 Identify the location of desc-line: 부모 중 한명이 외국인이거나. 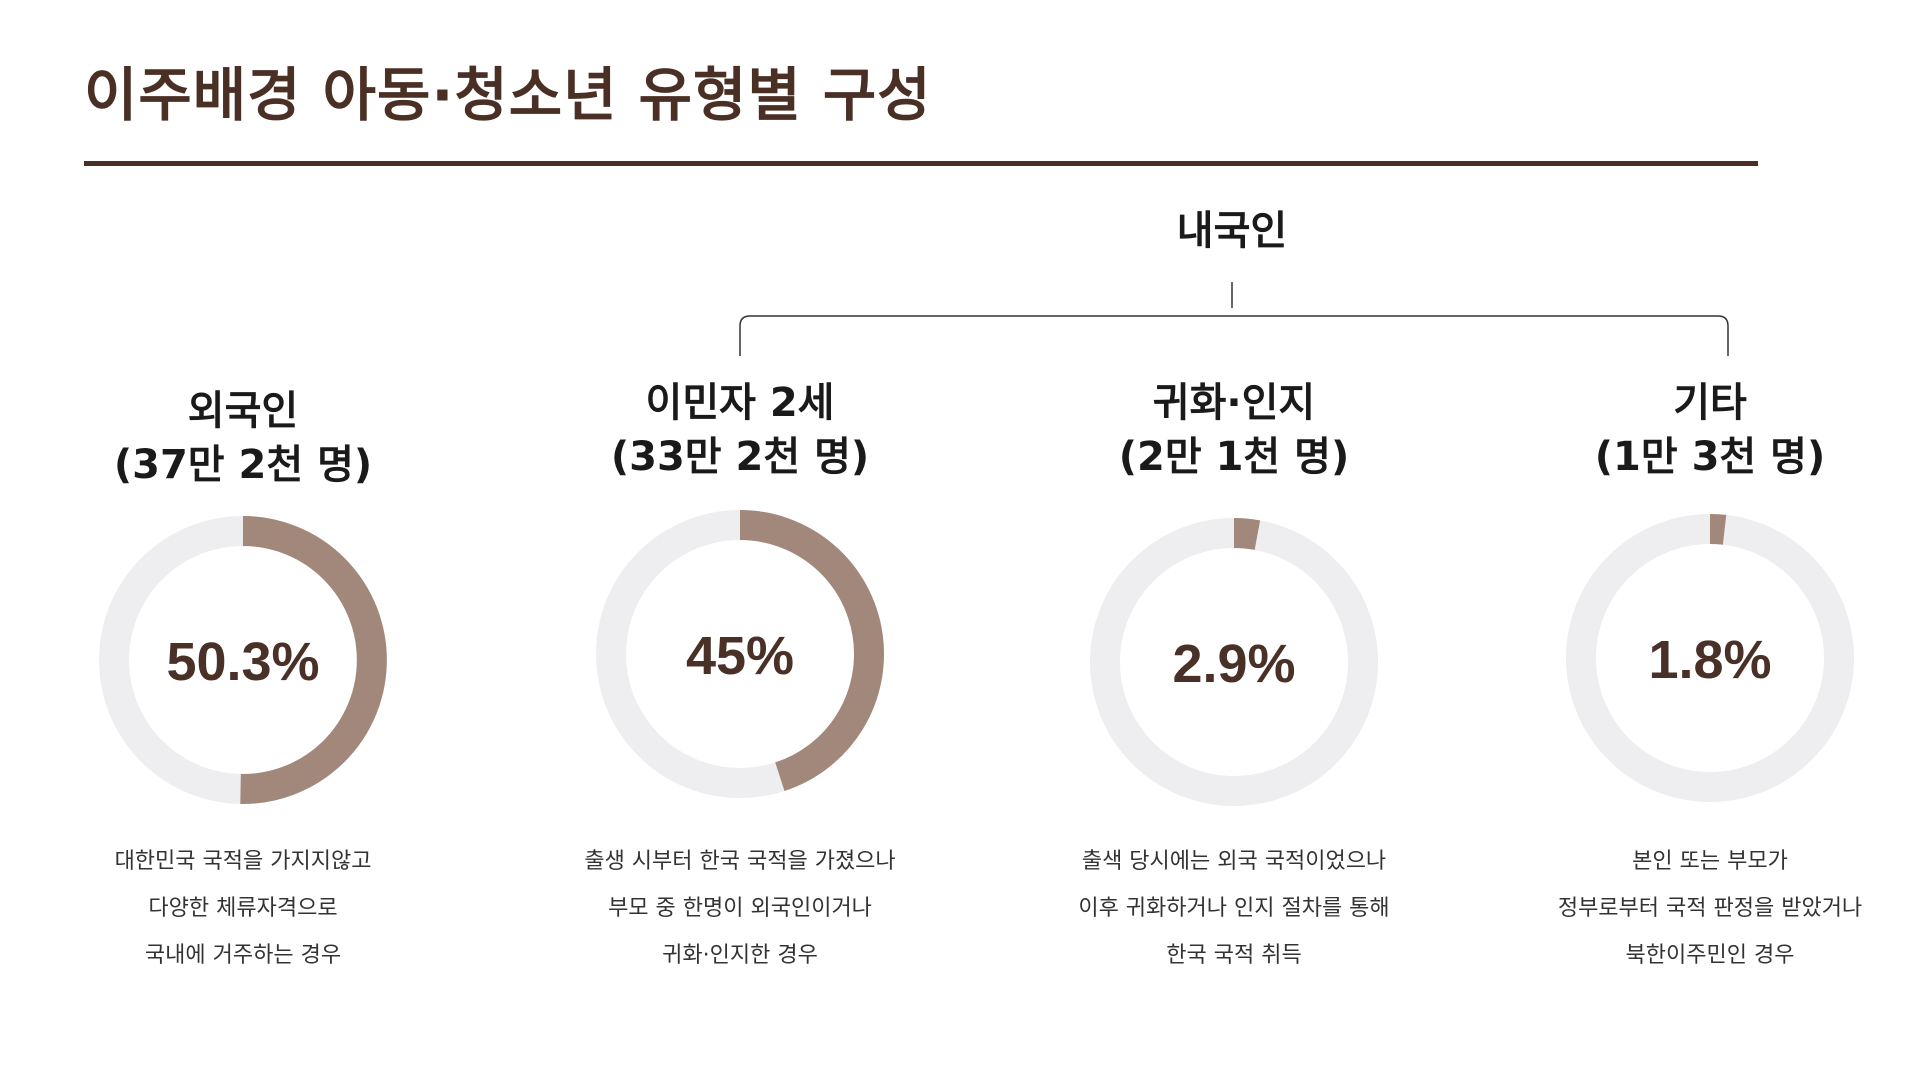
(740, 908).